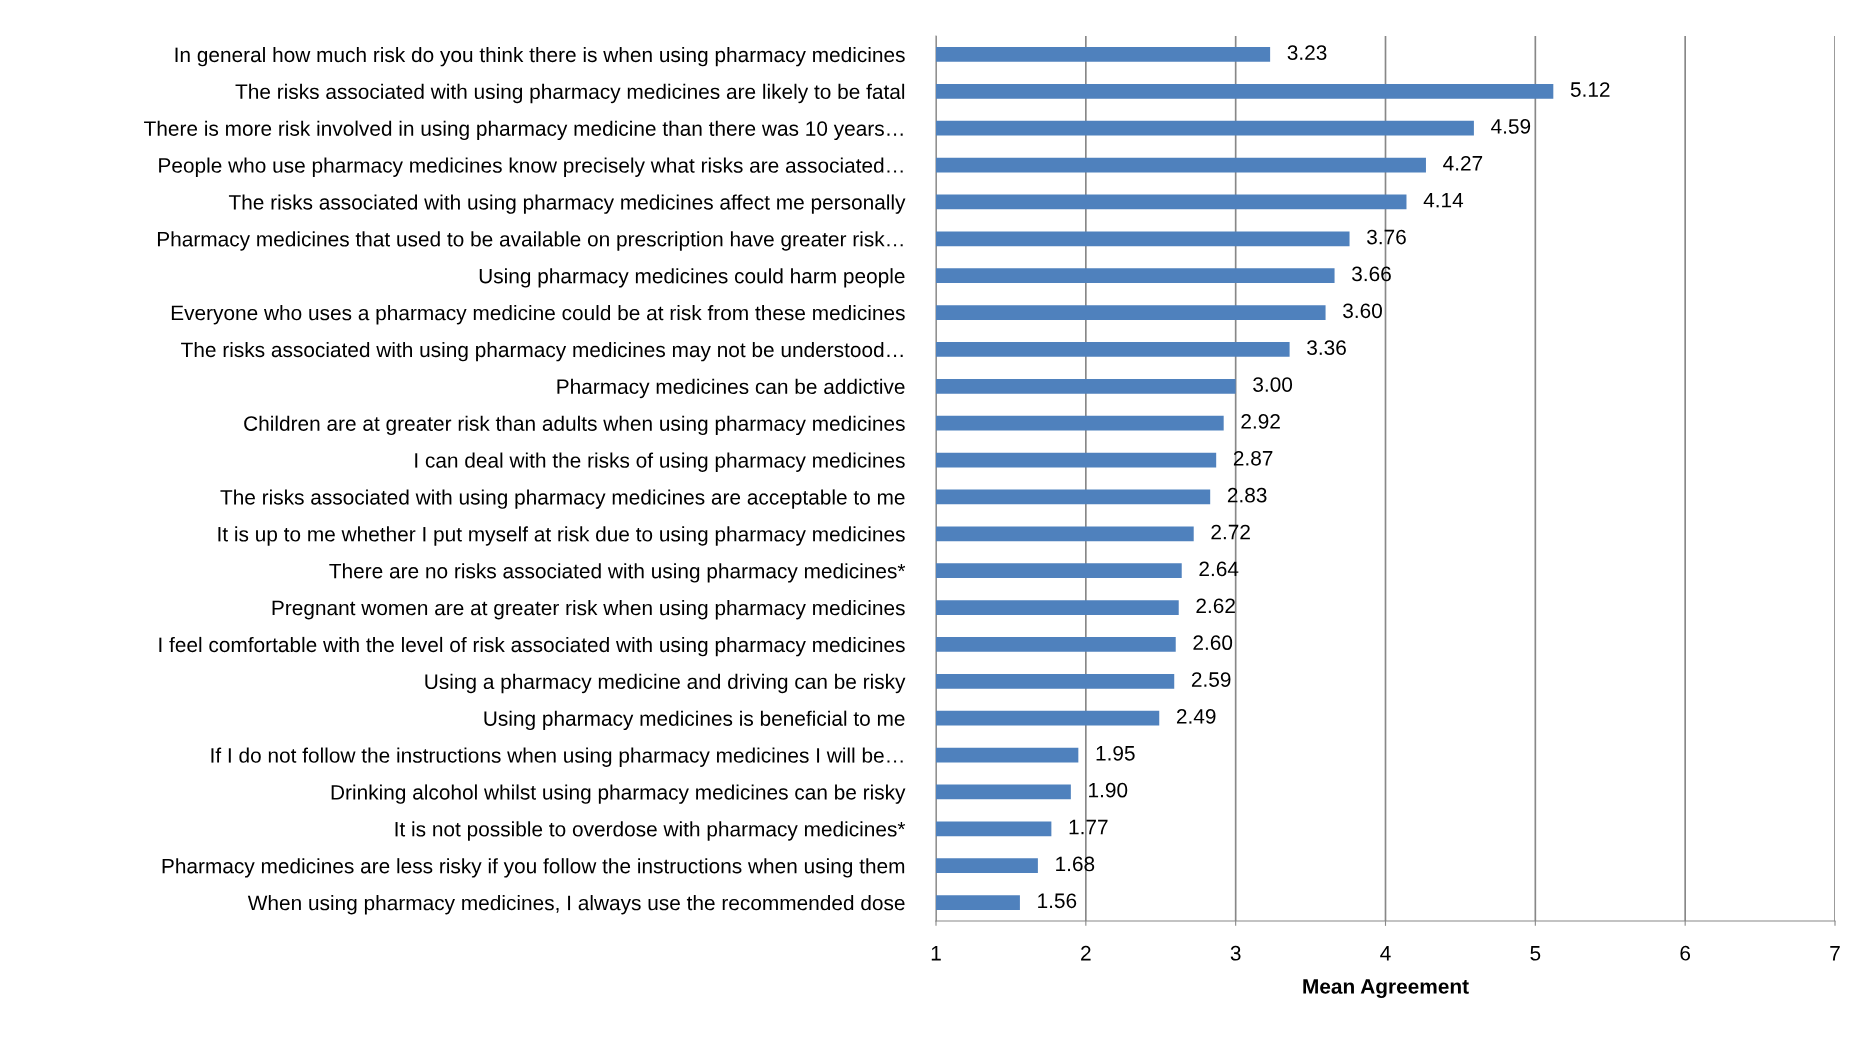 This screenshot has width=1868, height=1040. I want to click on data-label: 1.56, so click(1057, 901).